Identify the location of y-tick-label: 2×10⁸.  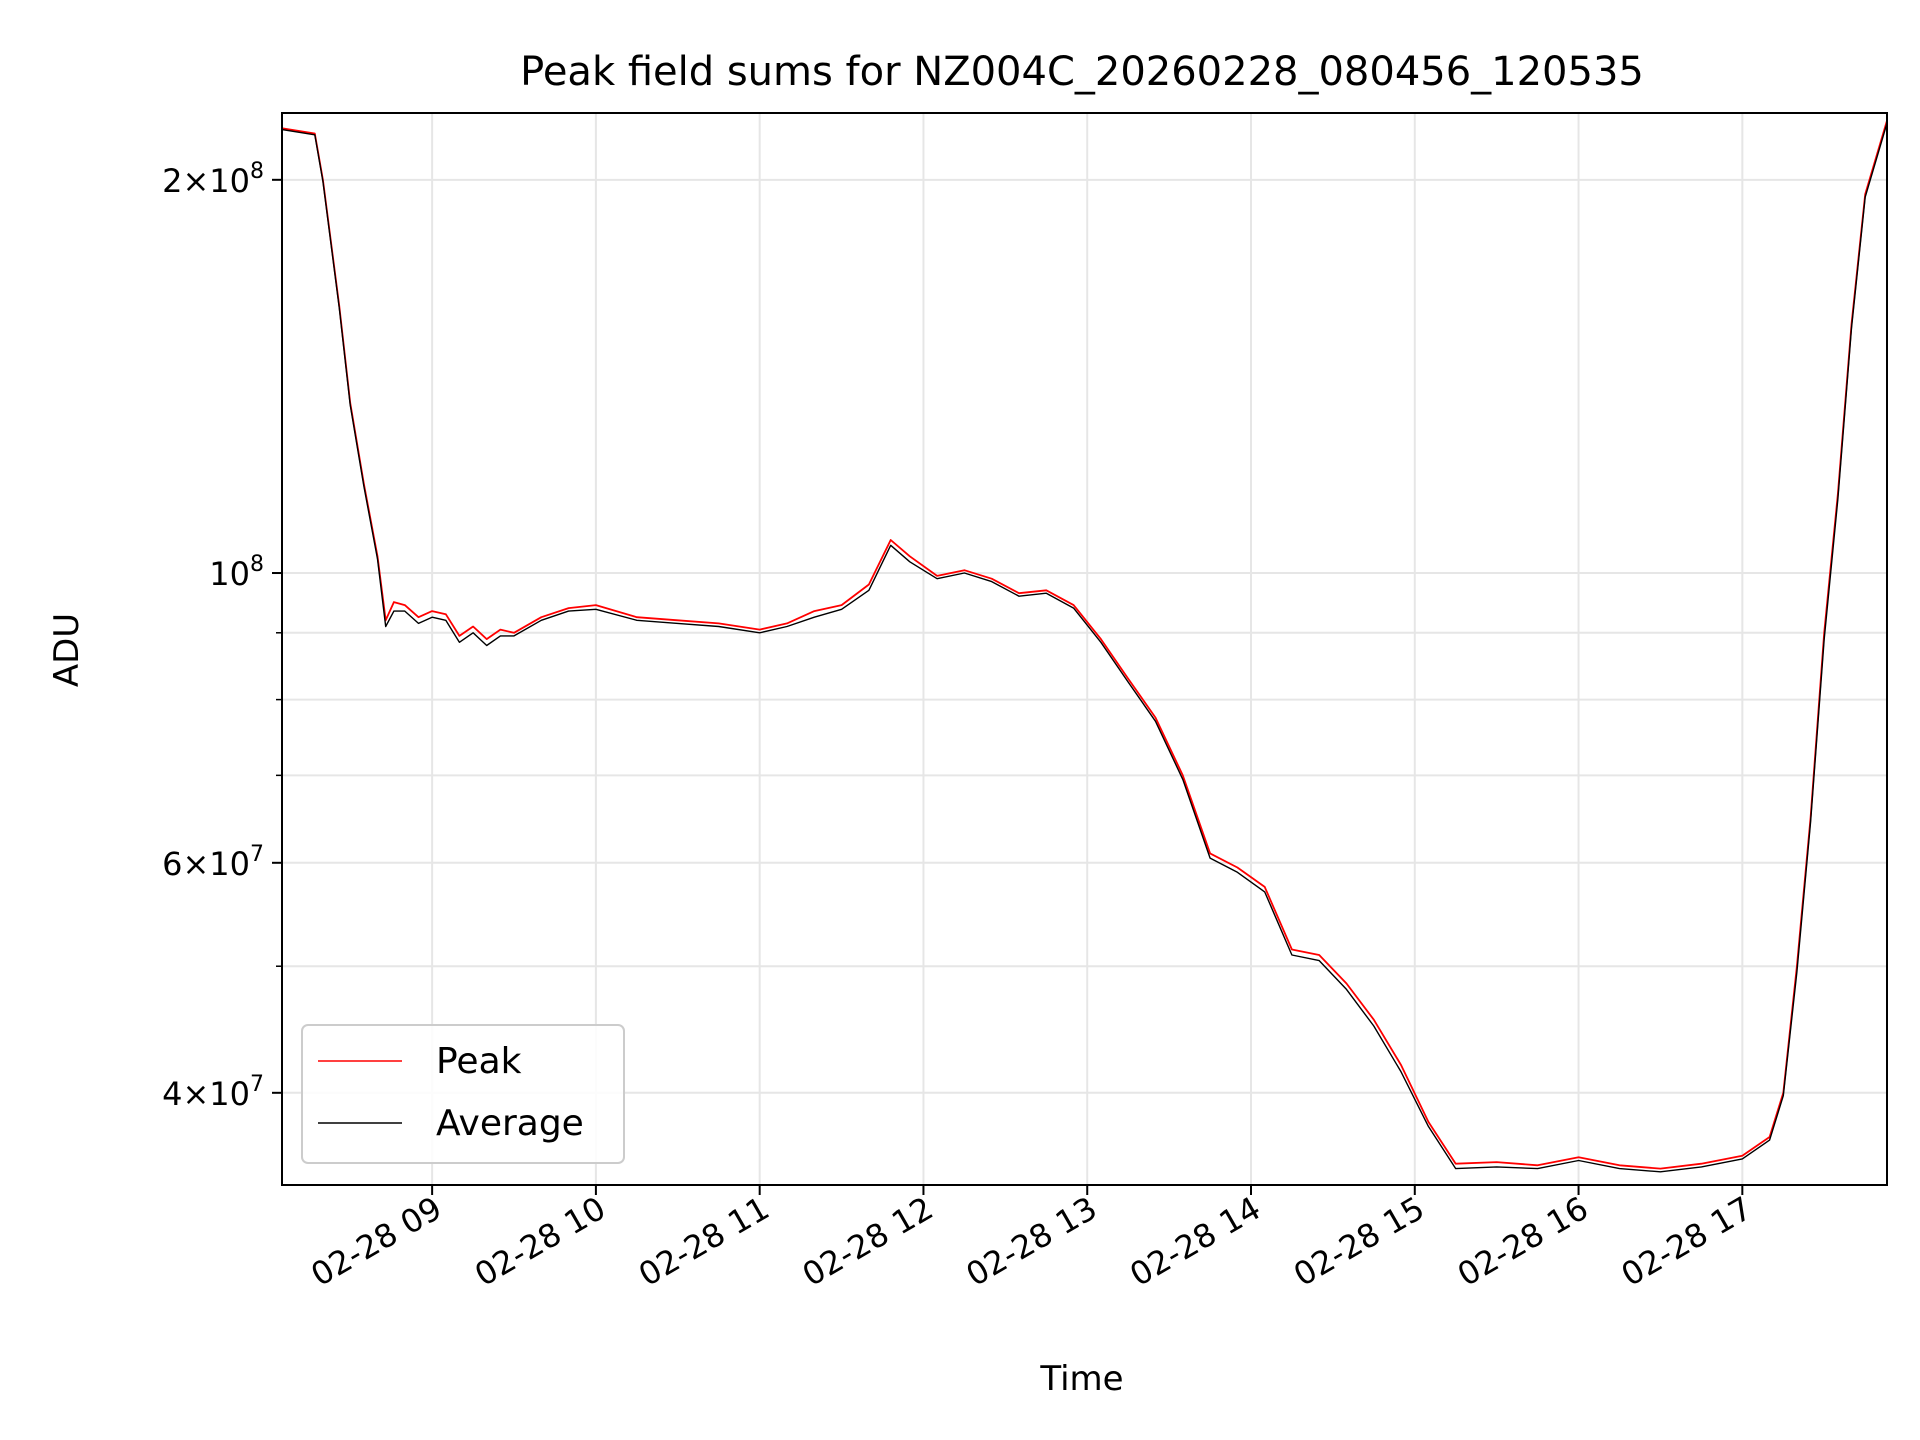
(213, 179).